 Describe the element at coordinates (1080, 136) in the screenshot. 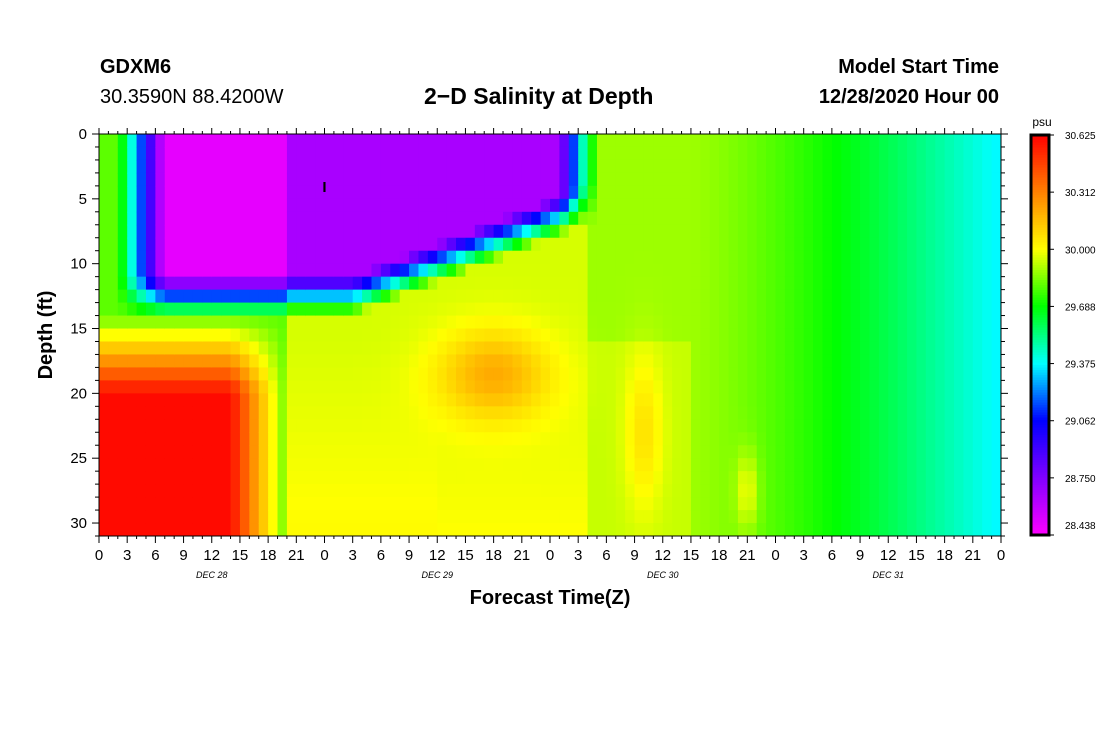

I see `colorbar-tick-label: 30.625` at that location.